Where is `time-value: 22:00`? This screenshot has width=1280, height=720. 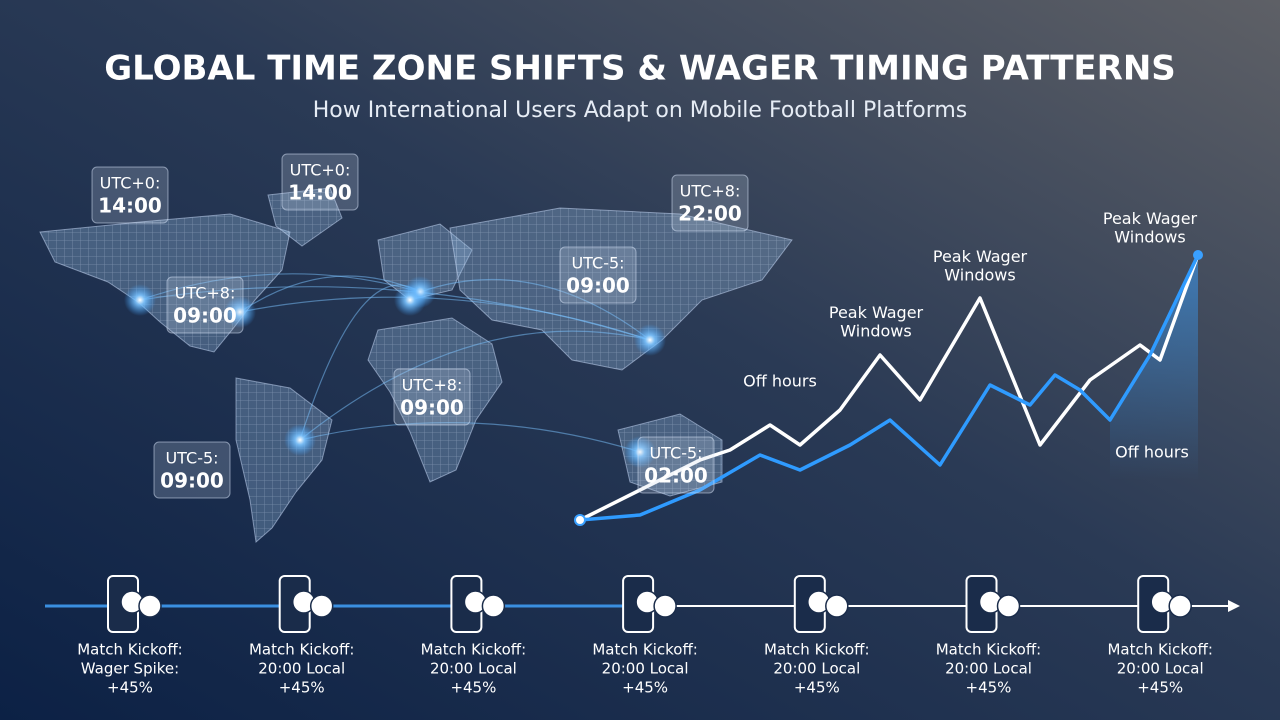
time-value: 22:00 is located at coordinates (710, 214).